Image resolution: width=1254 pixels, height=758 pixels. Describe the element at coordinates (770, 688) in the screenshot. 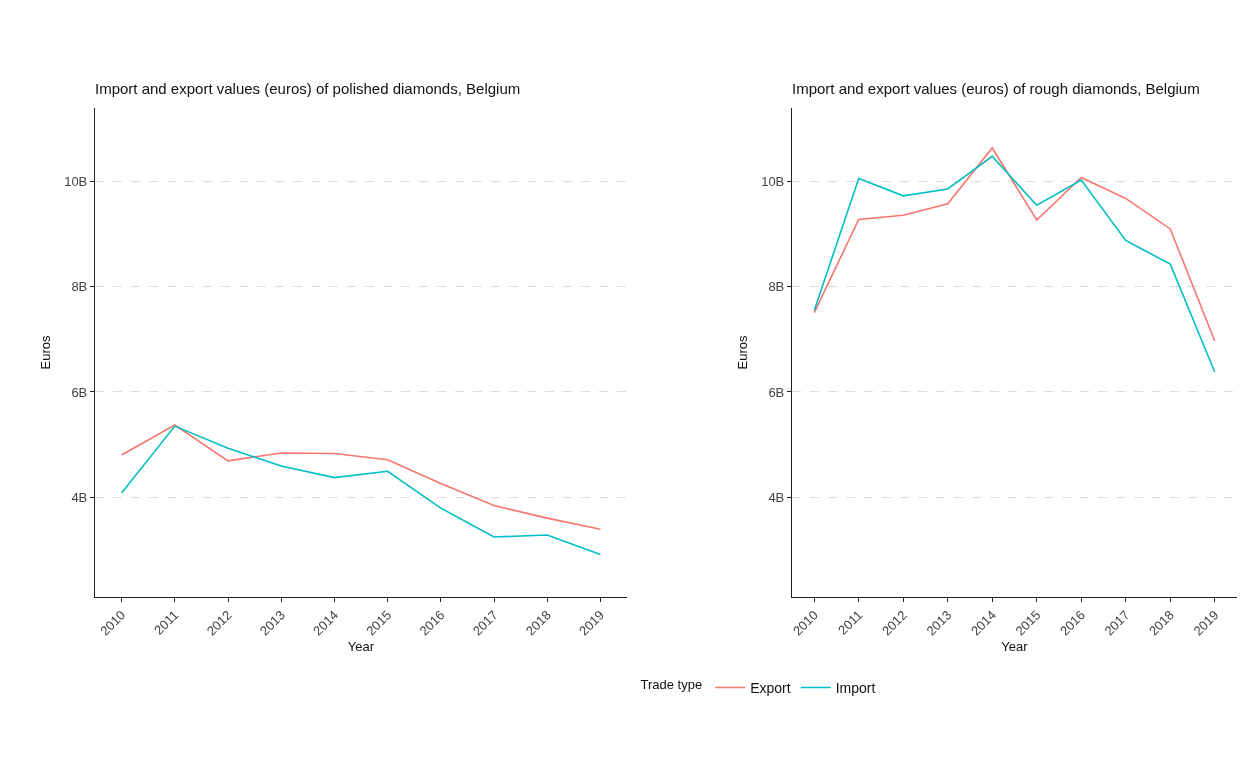

I see `legend-label: Export` at that location.